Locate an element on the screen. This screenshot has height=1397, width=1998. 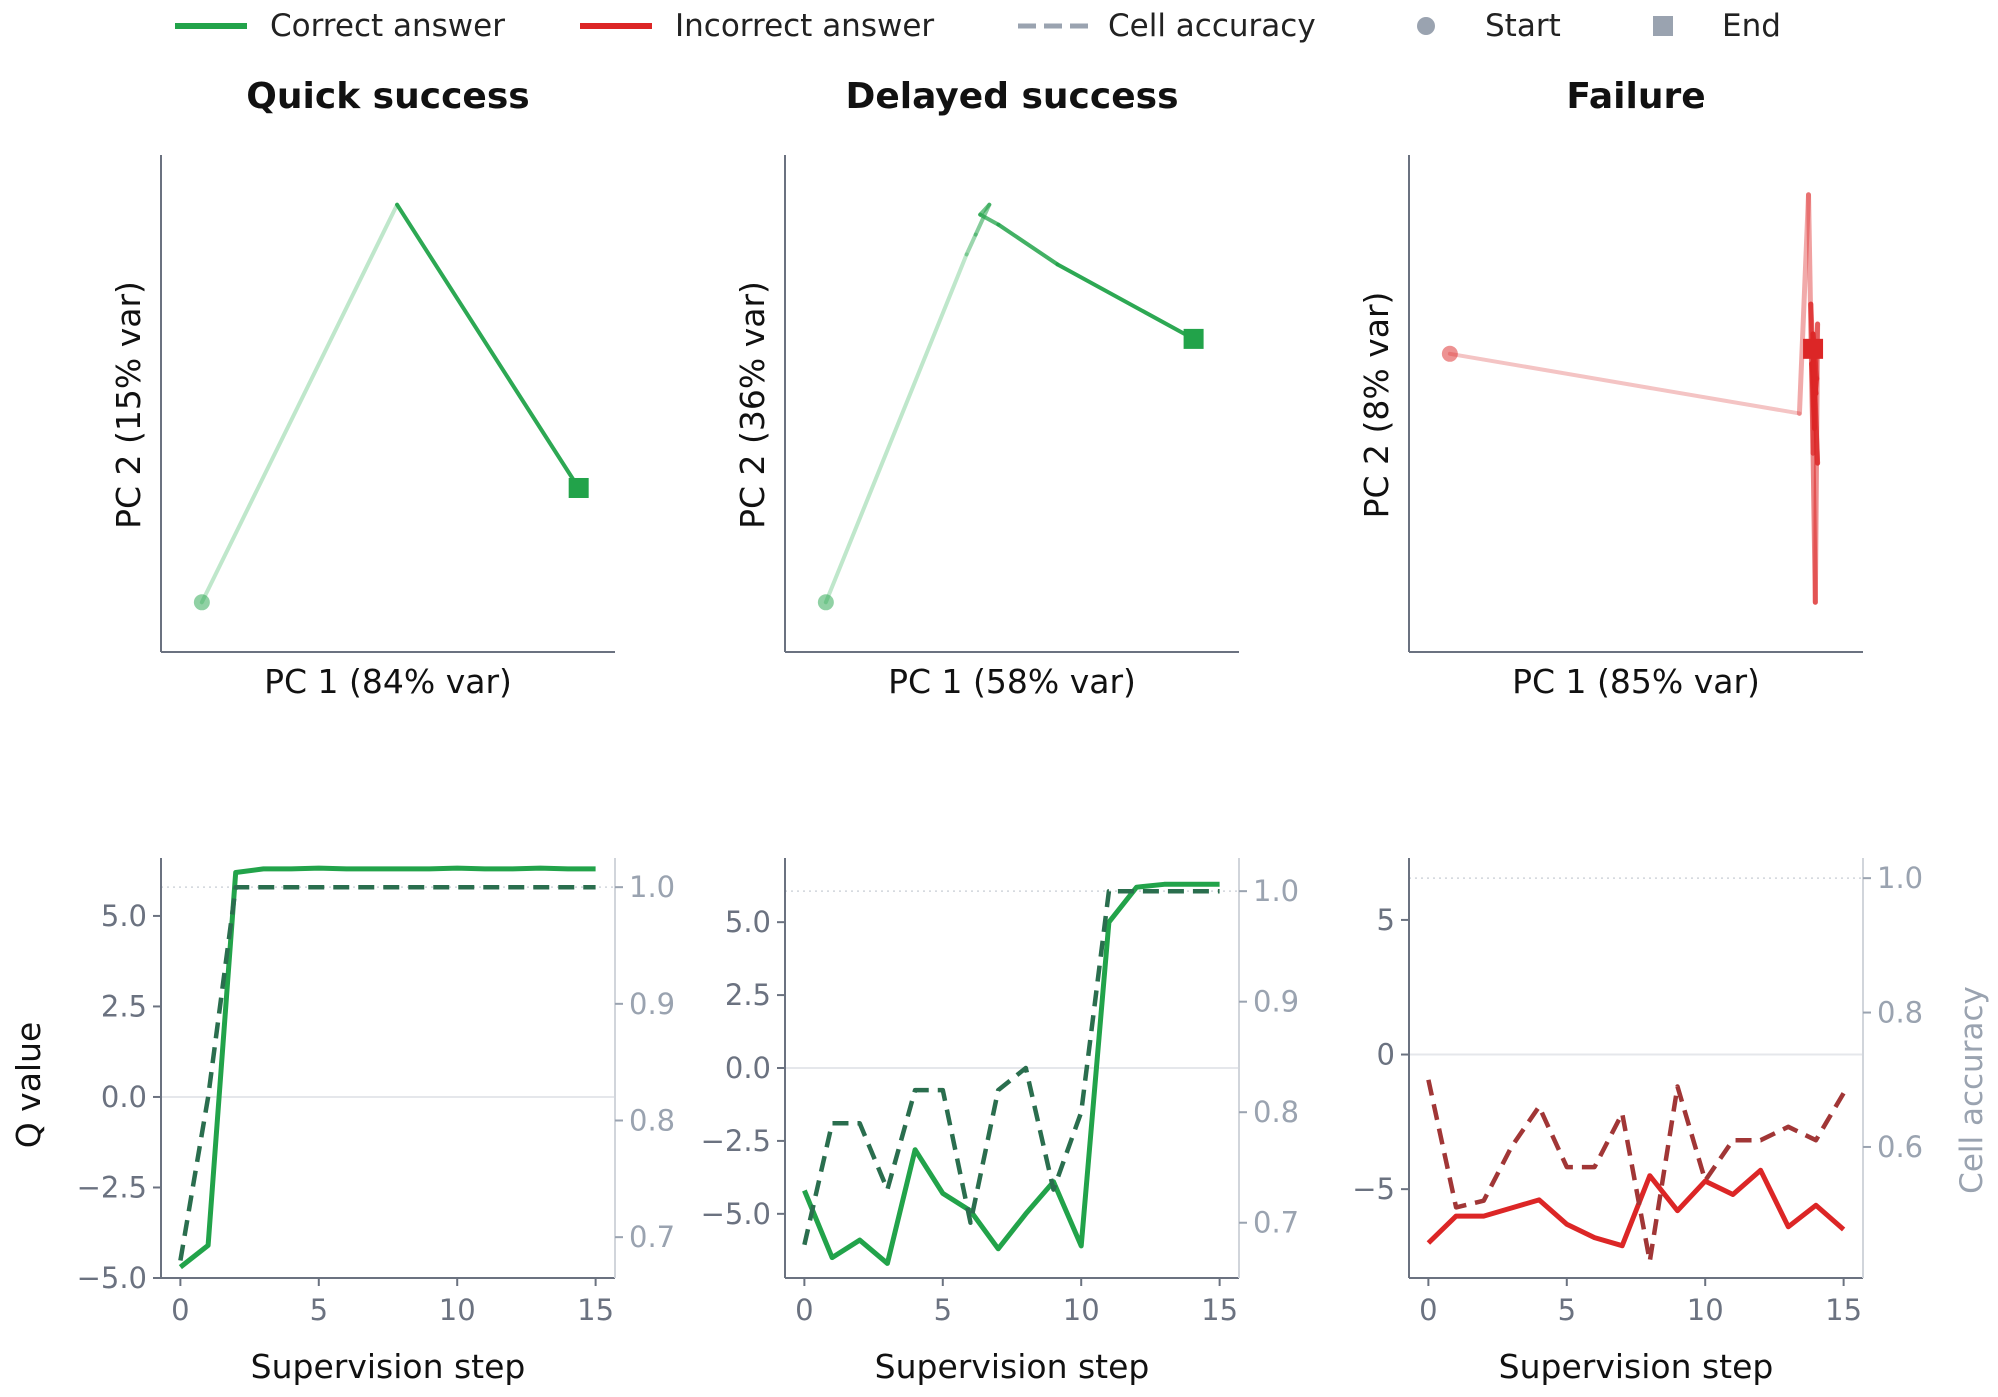
y-tick-label: 0 is located at coordinates (1386, 1055).